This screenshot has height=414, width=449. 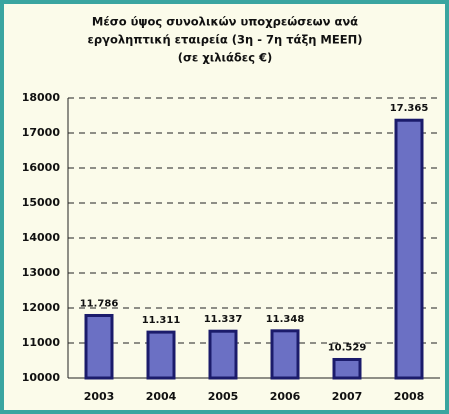 What do you see at coordinates (223, 319) in the screenshot?
I see `data-label: 11.337` at bounding box center [223, 319].